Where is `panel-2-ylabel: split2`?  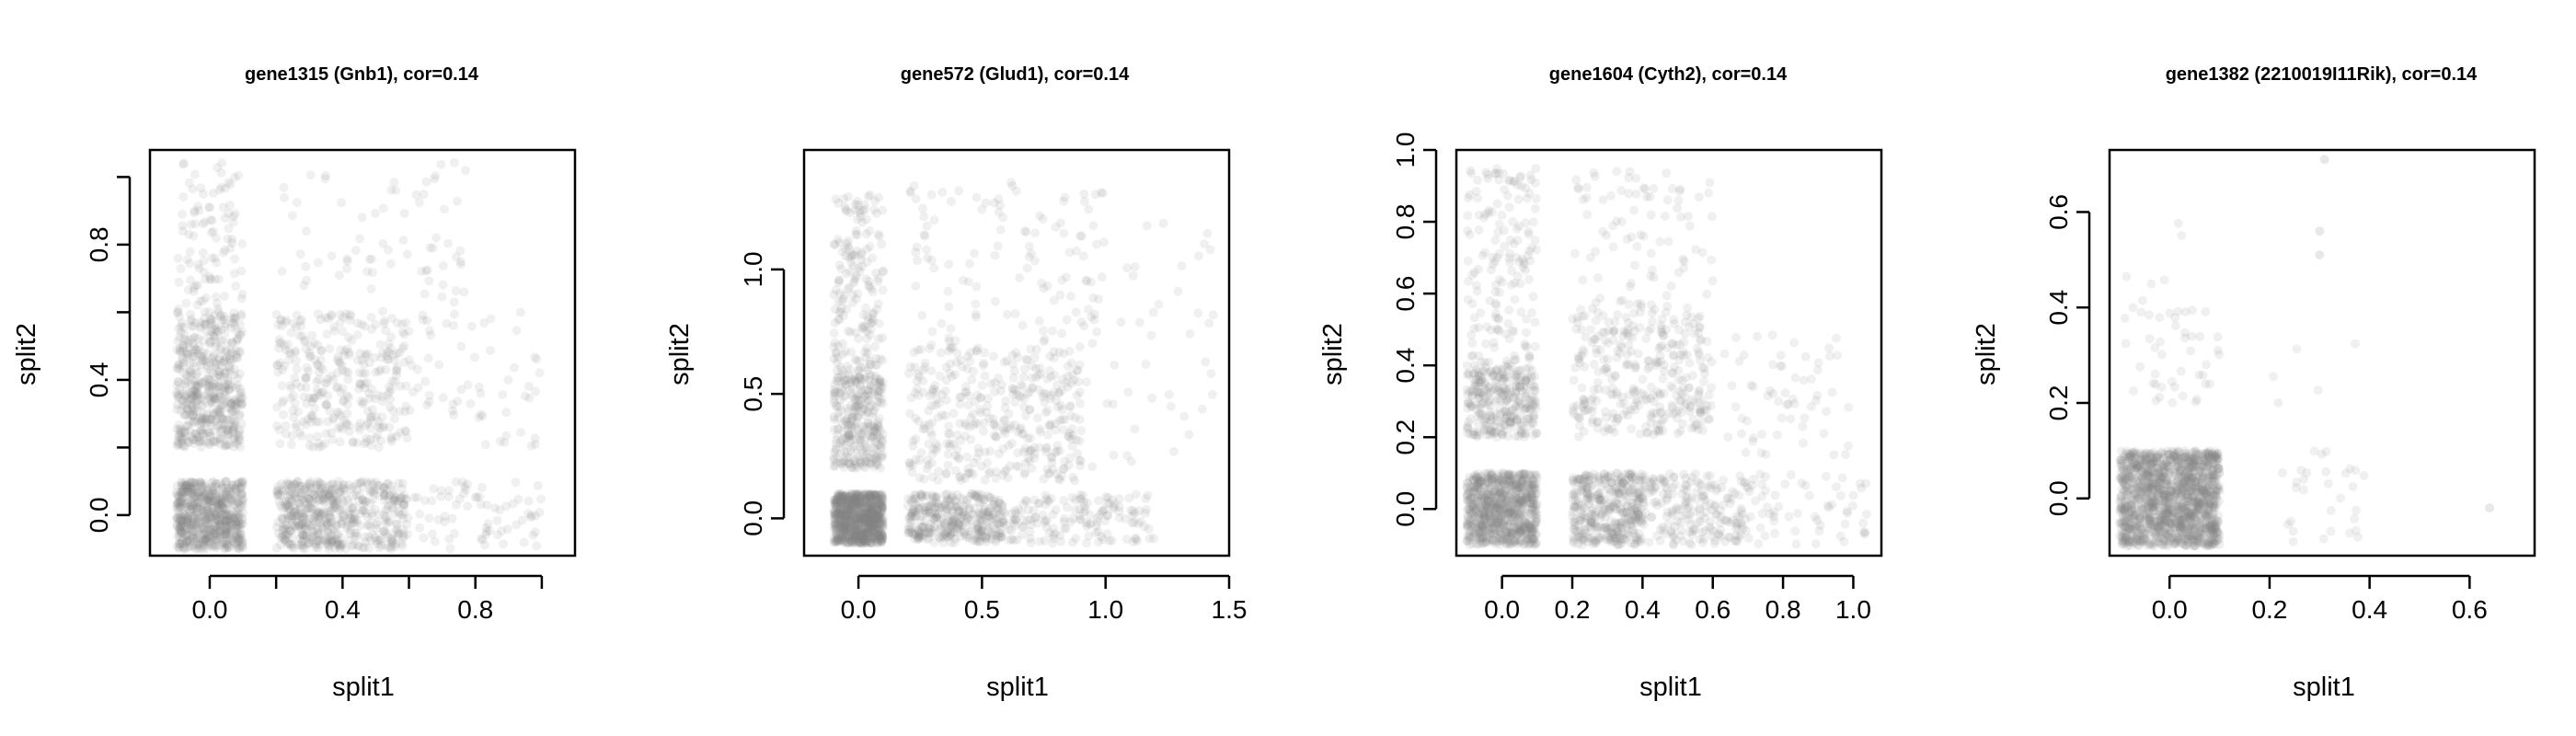
panel-2-ylabel: split2 is located at coordinates (680, 354).